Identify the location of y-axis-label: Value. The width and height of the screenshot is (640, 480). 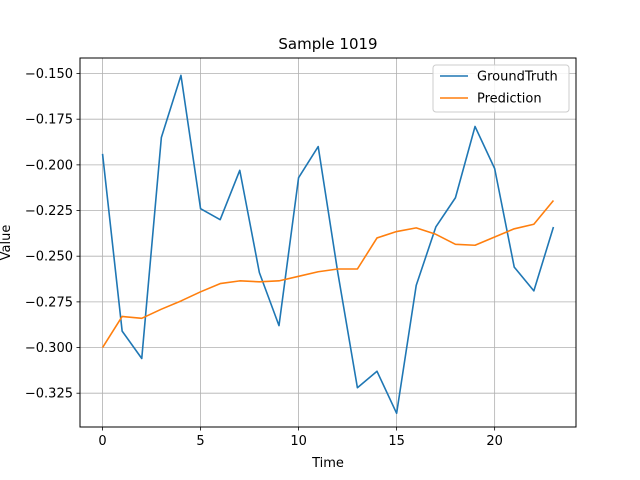
(7, 243).